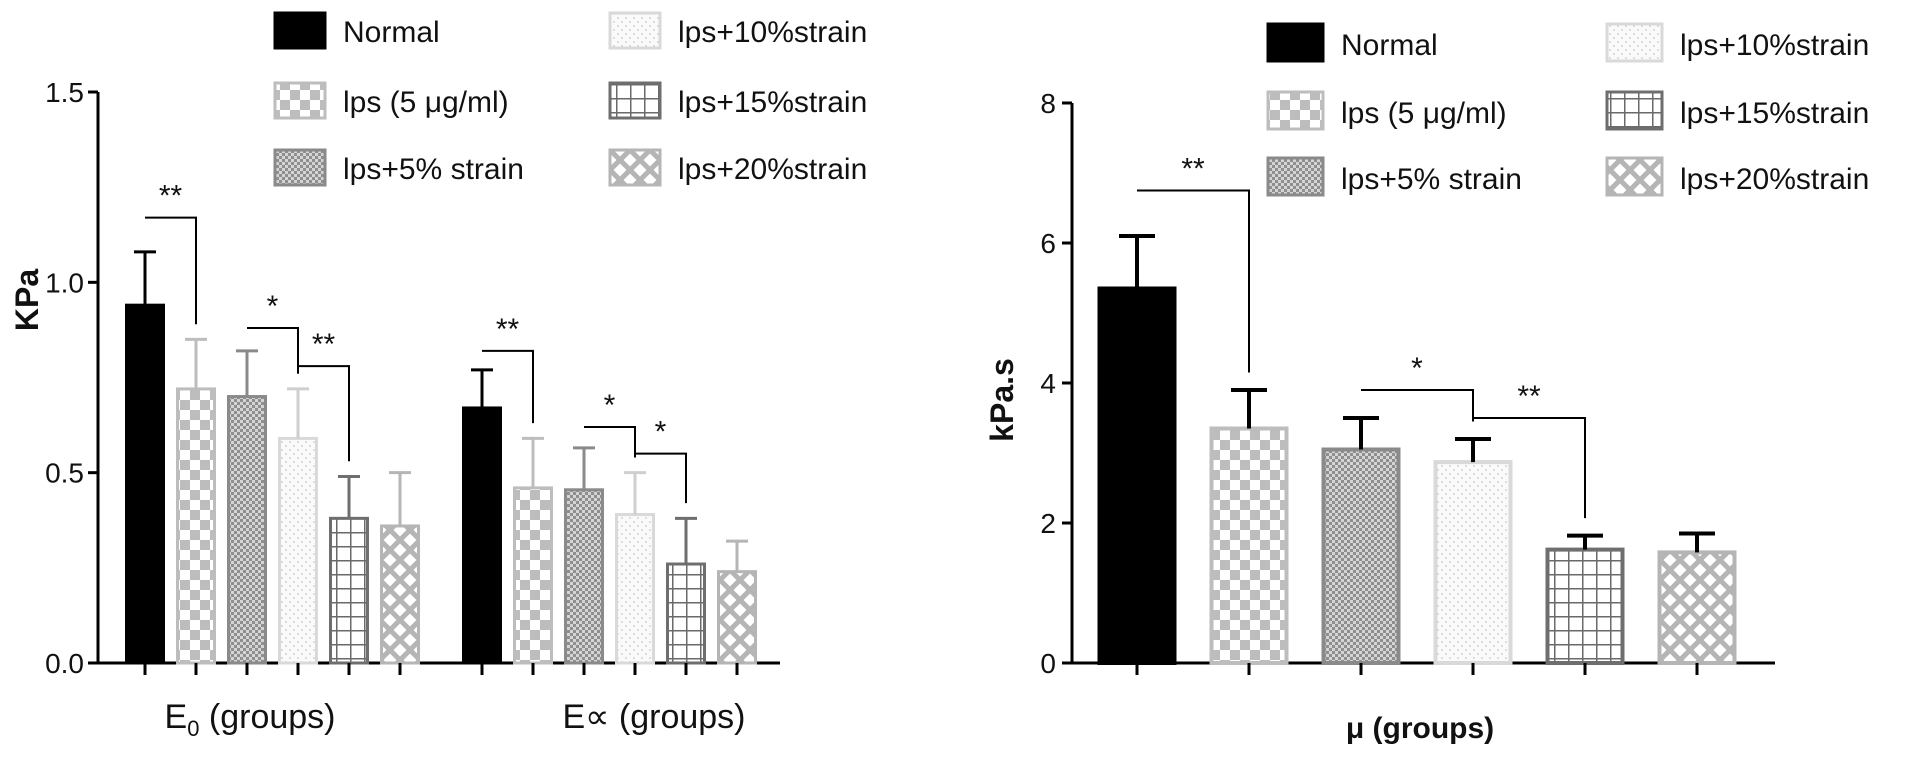  What do you see at coordinates (1002, 400) in the screenshot?
I see `right-y-axis-label: kPa.s` at bounding box center [1002, 400].